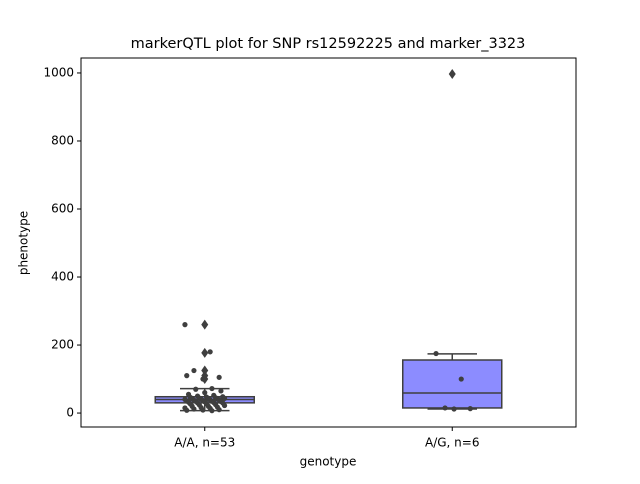  Describe the element at coordinates (62, 140) in the screenshot. I see `y-tick-label: 800` at that location.